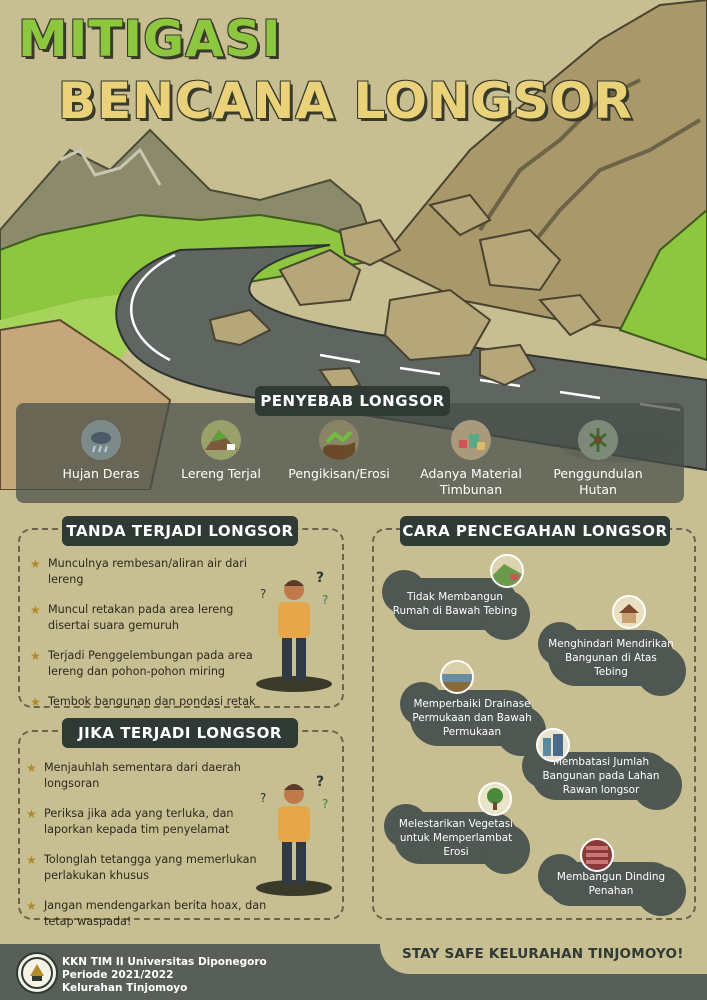  I want to click on debris-pile-icon, so click(471, 440).